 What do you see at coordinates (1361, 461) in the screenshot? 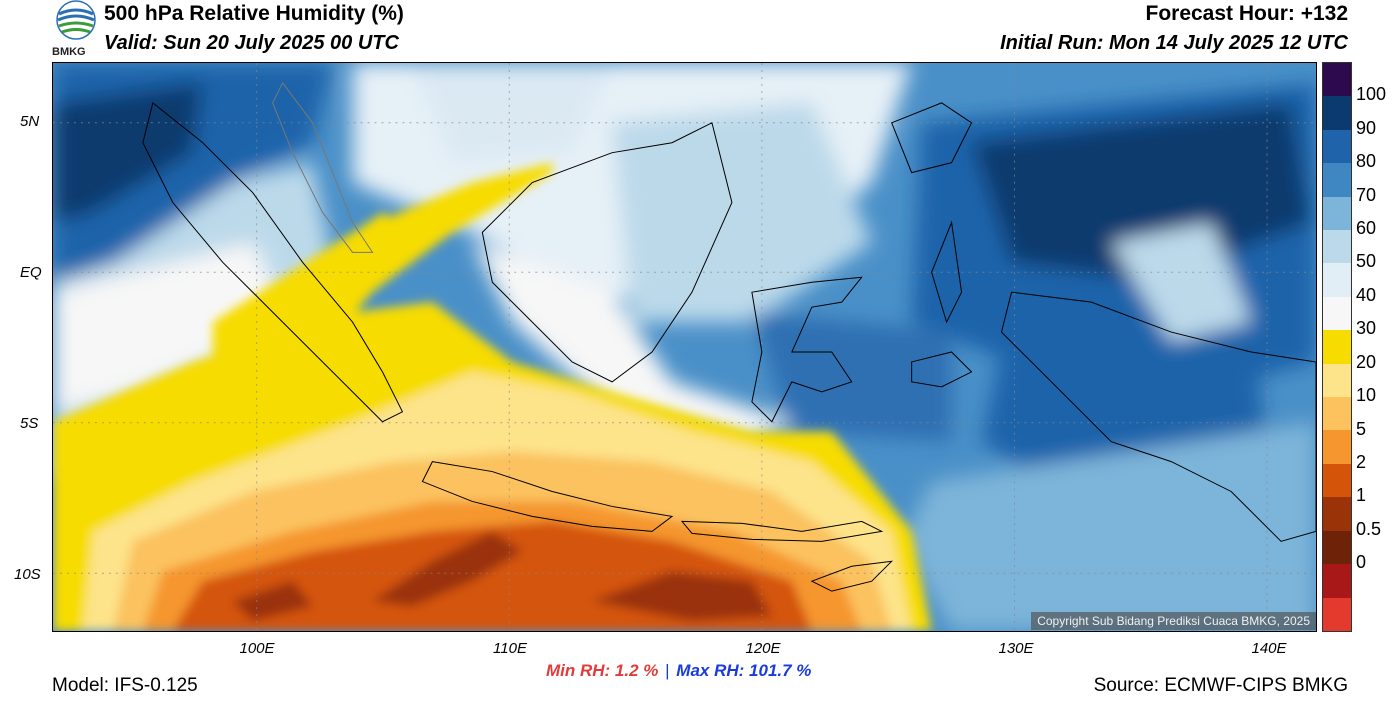
I see `colorbar-label: 2` at bounding box center [1361, 461].